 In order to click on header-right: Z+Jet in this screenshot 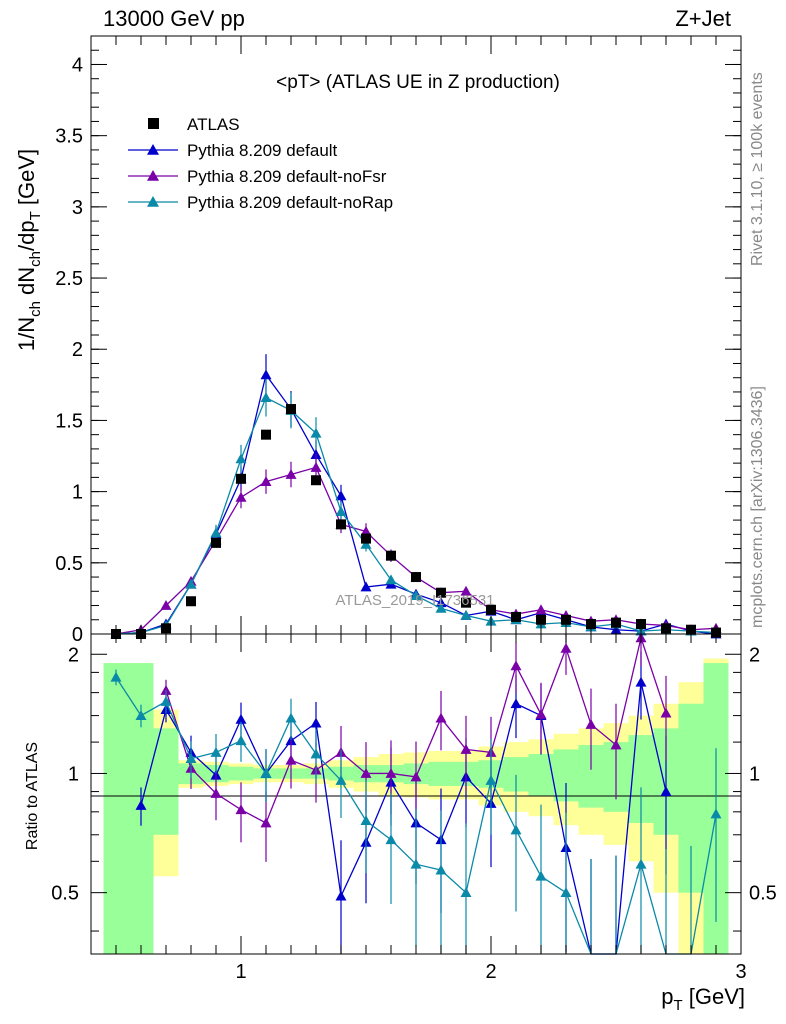, I will do `click(703, 18)`.